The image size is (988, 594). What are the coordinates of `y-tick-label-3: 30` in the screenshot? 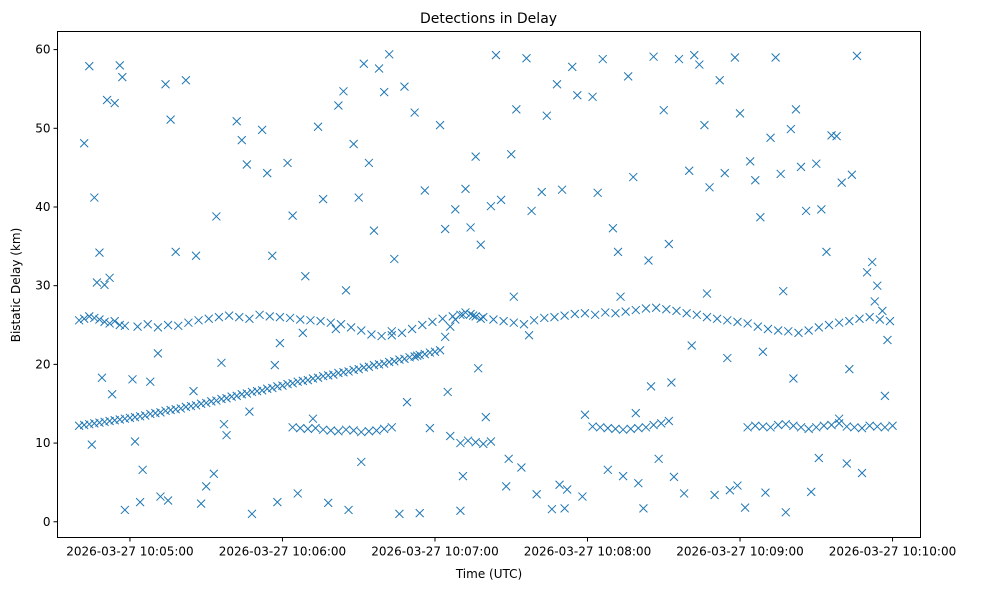 It's located at (42, 286).